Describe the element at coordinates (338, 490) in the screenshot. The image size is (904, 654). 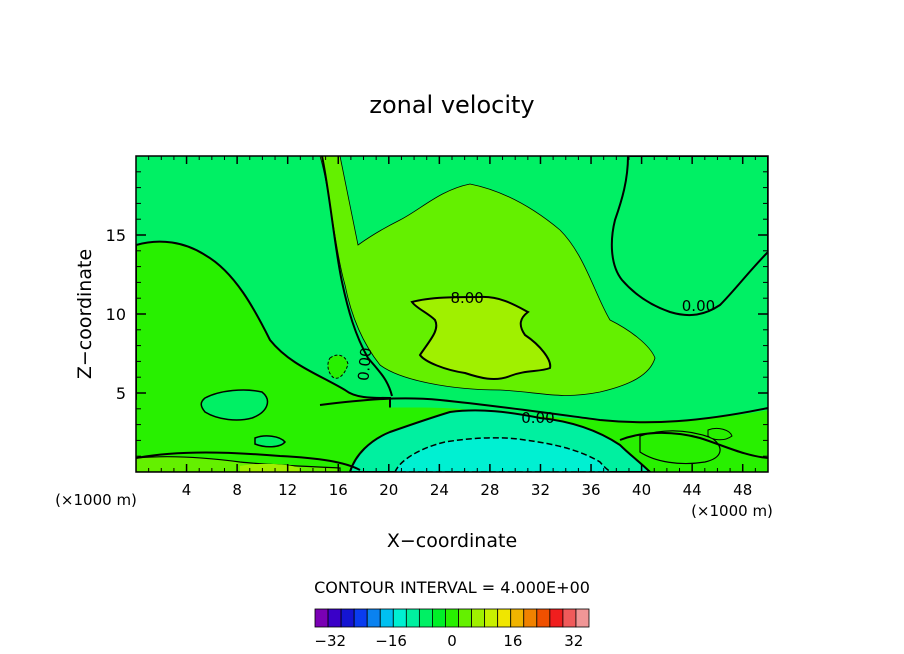
I see `x-tick-label: 16` at that location.